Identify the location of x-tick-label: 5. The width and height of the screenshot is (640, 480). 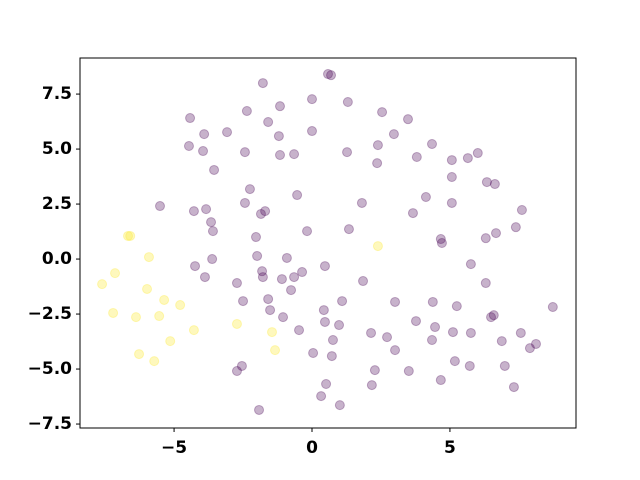
(450, 448).